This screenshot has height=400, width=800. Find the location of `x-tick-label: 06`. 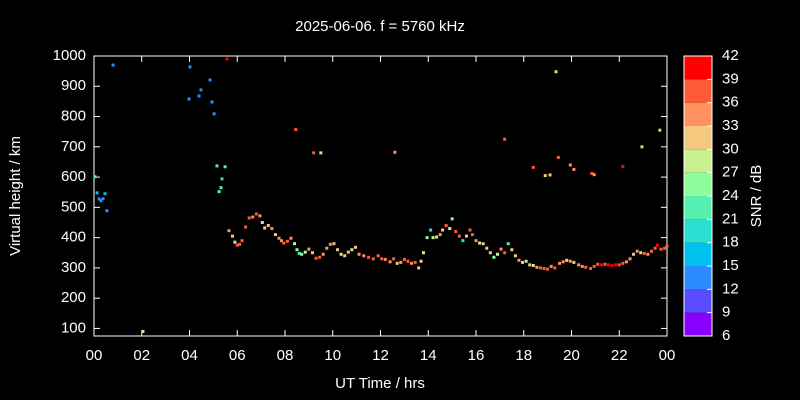

x-tick-label: 06 is located at coordinates (237, 355).